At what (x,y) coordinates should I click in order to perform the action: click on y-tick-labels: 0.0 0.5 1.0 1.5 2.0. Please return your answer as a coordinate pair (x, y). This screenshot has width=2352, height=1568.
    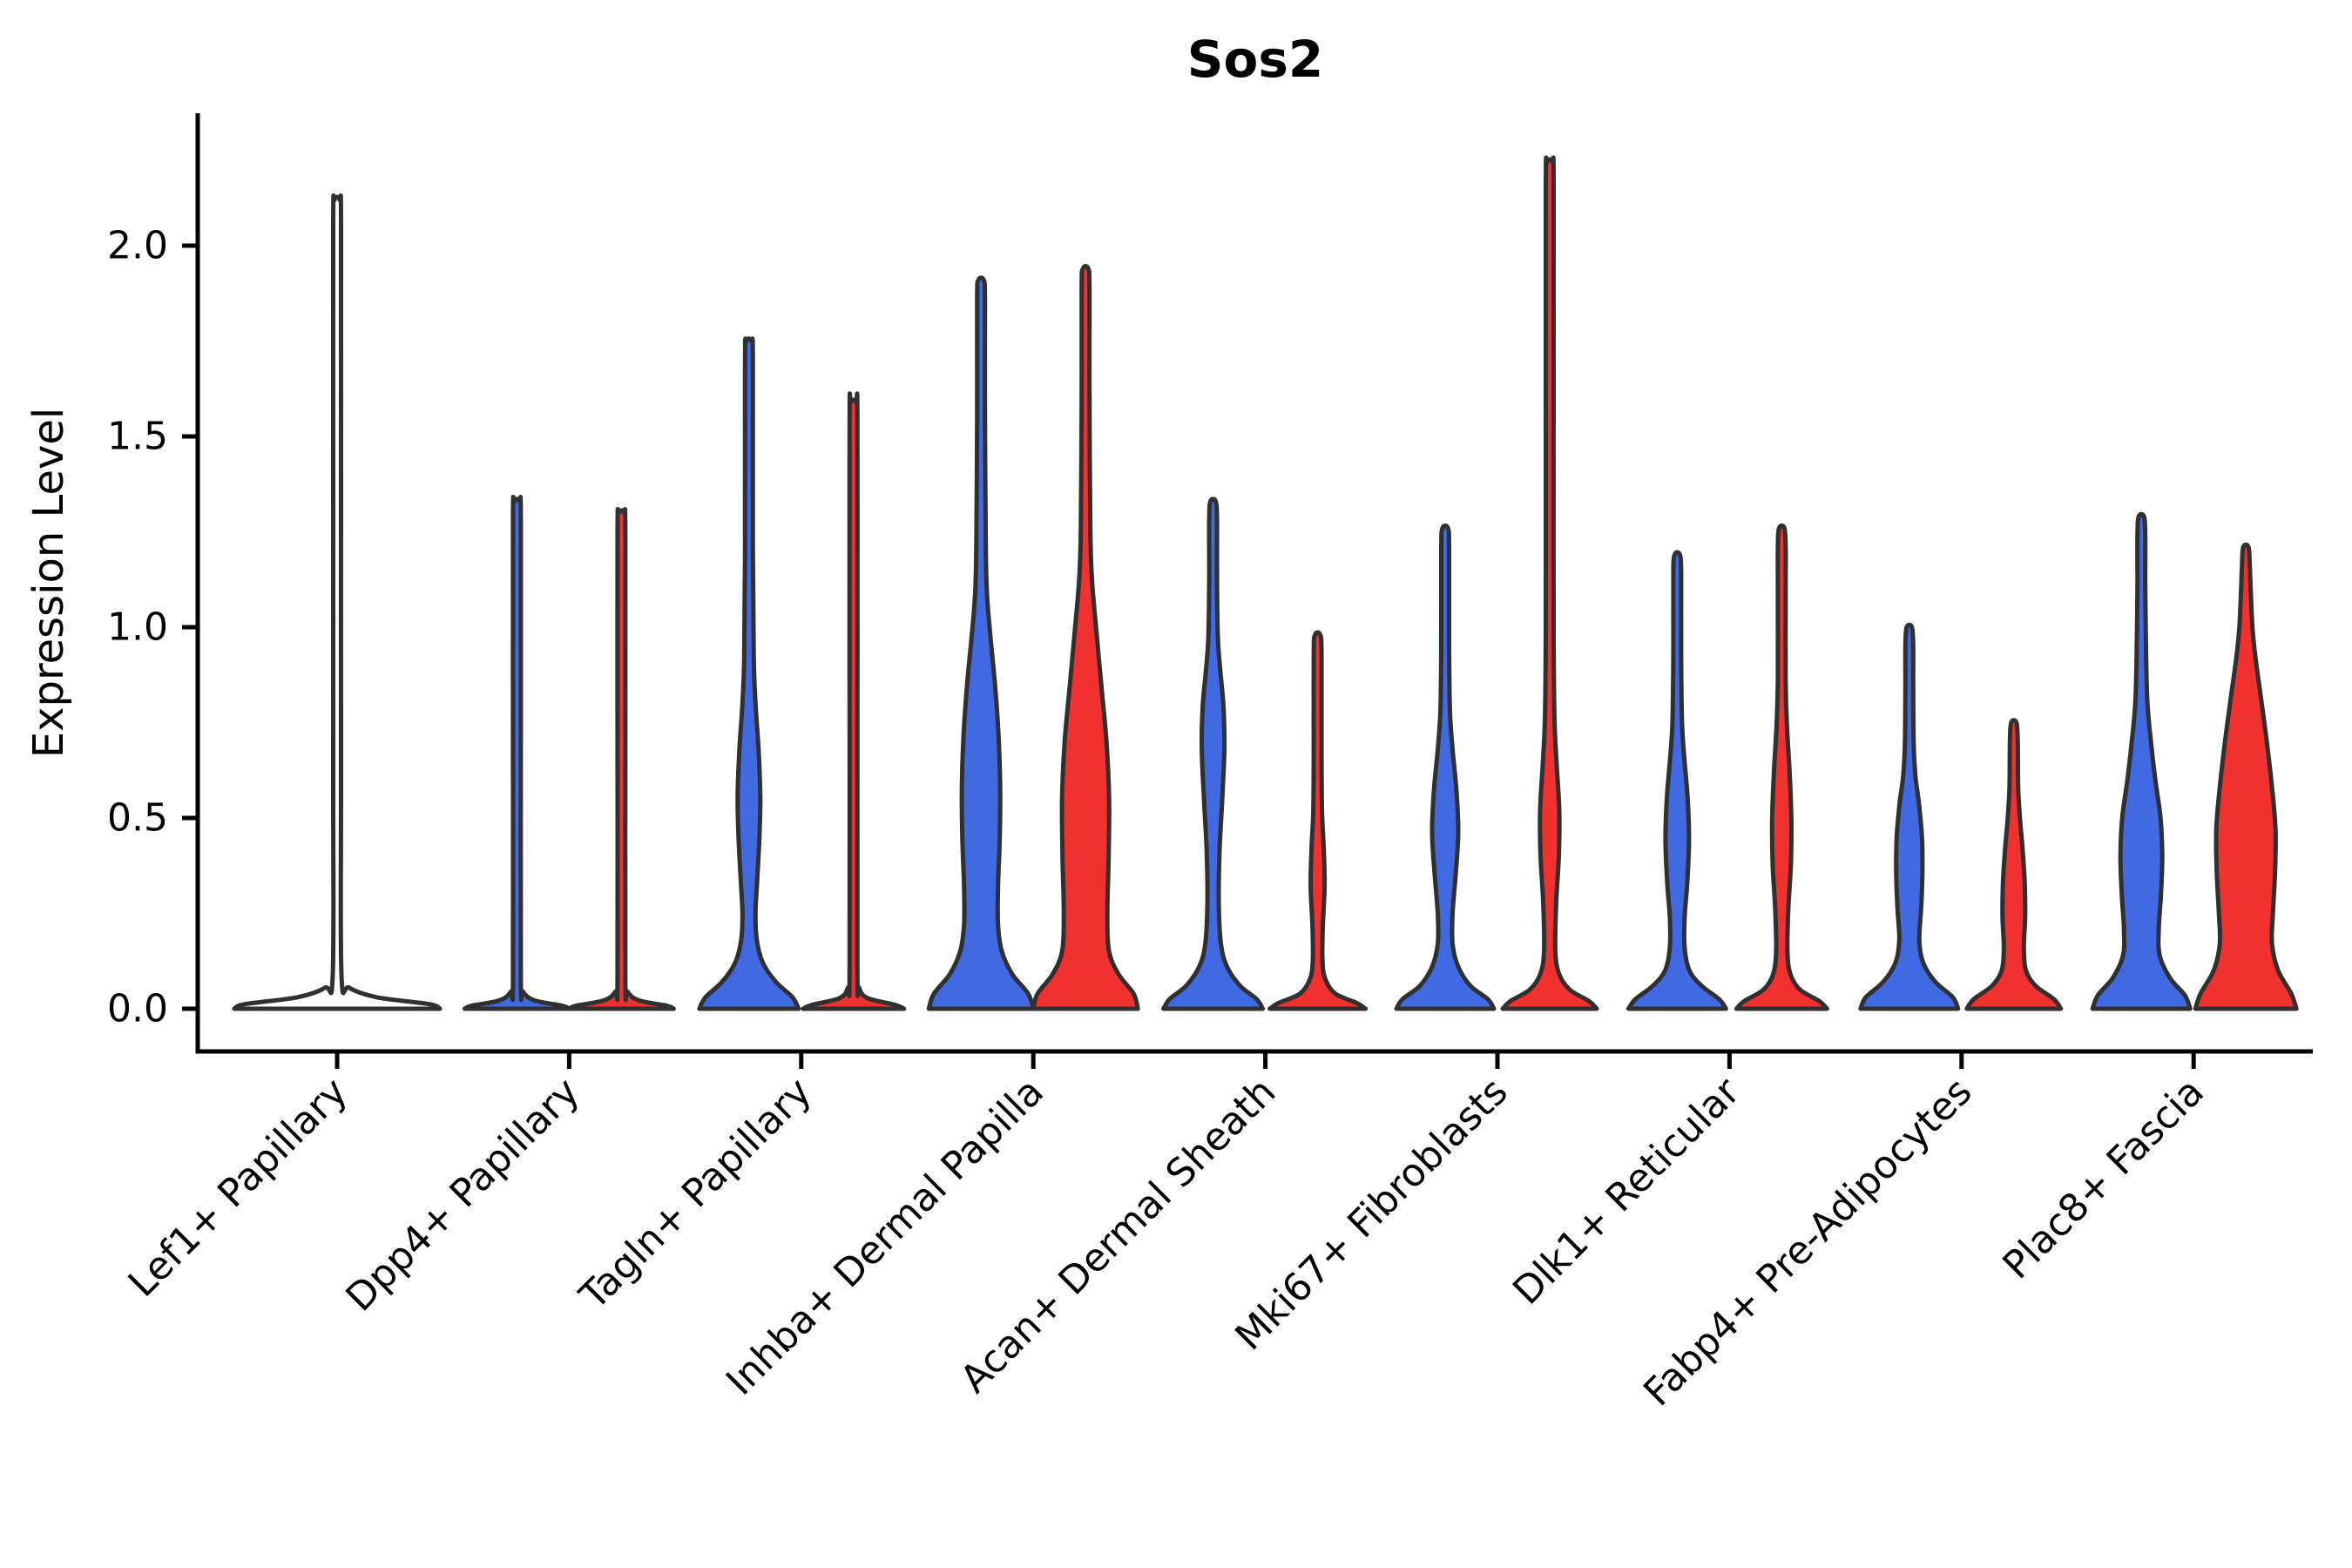
    Looking at the image, I should click on (137, 628).